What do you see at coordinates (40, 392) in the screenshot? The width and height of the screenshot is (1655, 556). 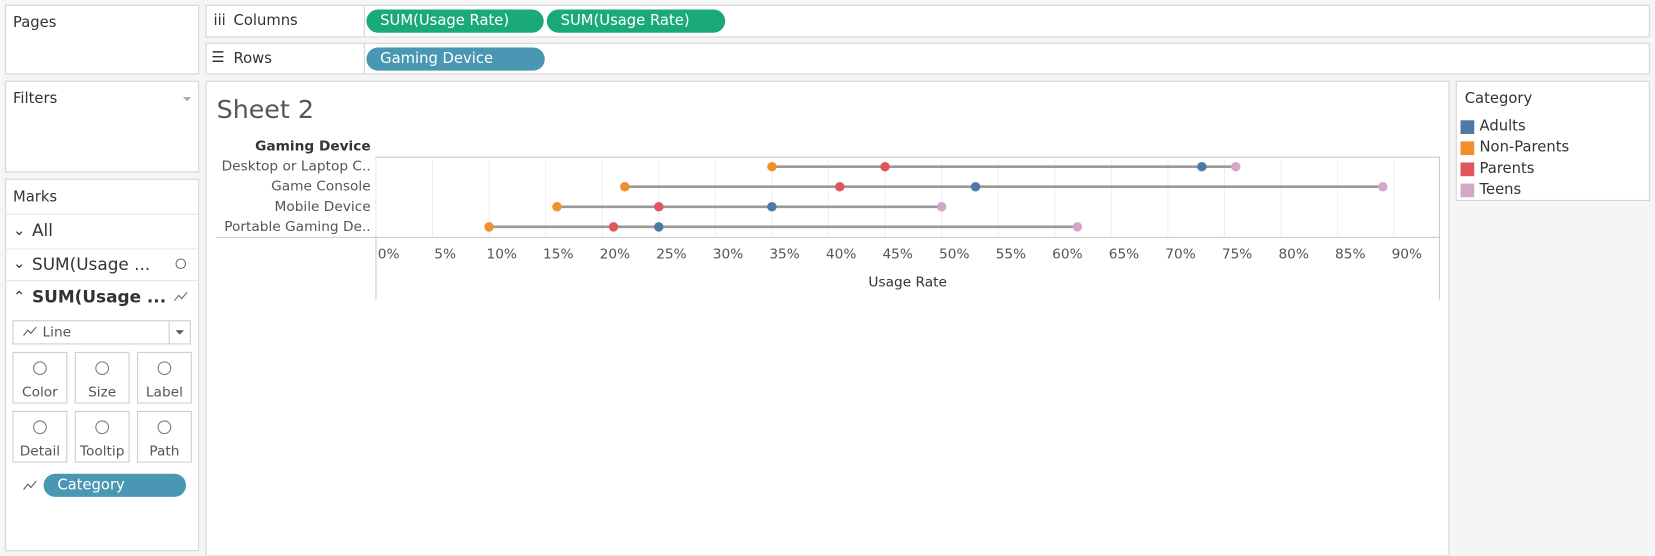 I see `mark-button-label: Color` at bounding box center [40, 392].